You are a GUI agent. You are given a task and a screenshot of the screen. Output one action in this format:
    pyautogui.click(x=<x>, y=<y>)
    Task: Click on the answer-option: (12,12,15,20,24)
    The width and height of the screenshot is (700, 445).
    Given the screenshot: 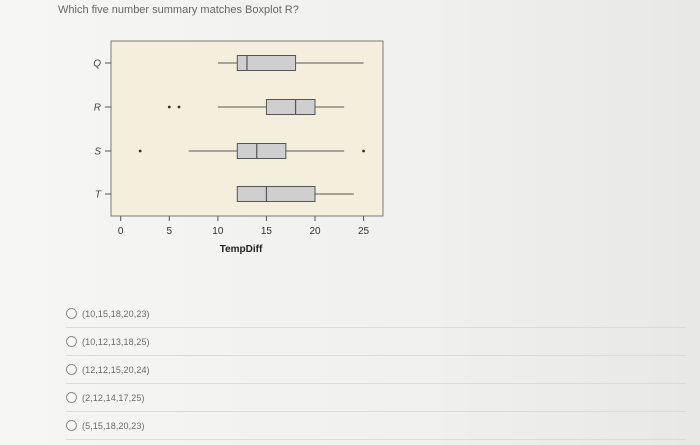 What is the action you would take?
    pyautogui.click(x=376, y=370)
    